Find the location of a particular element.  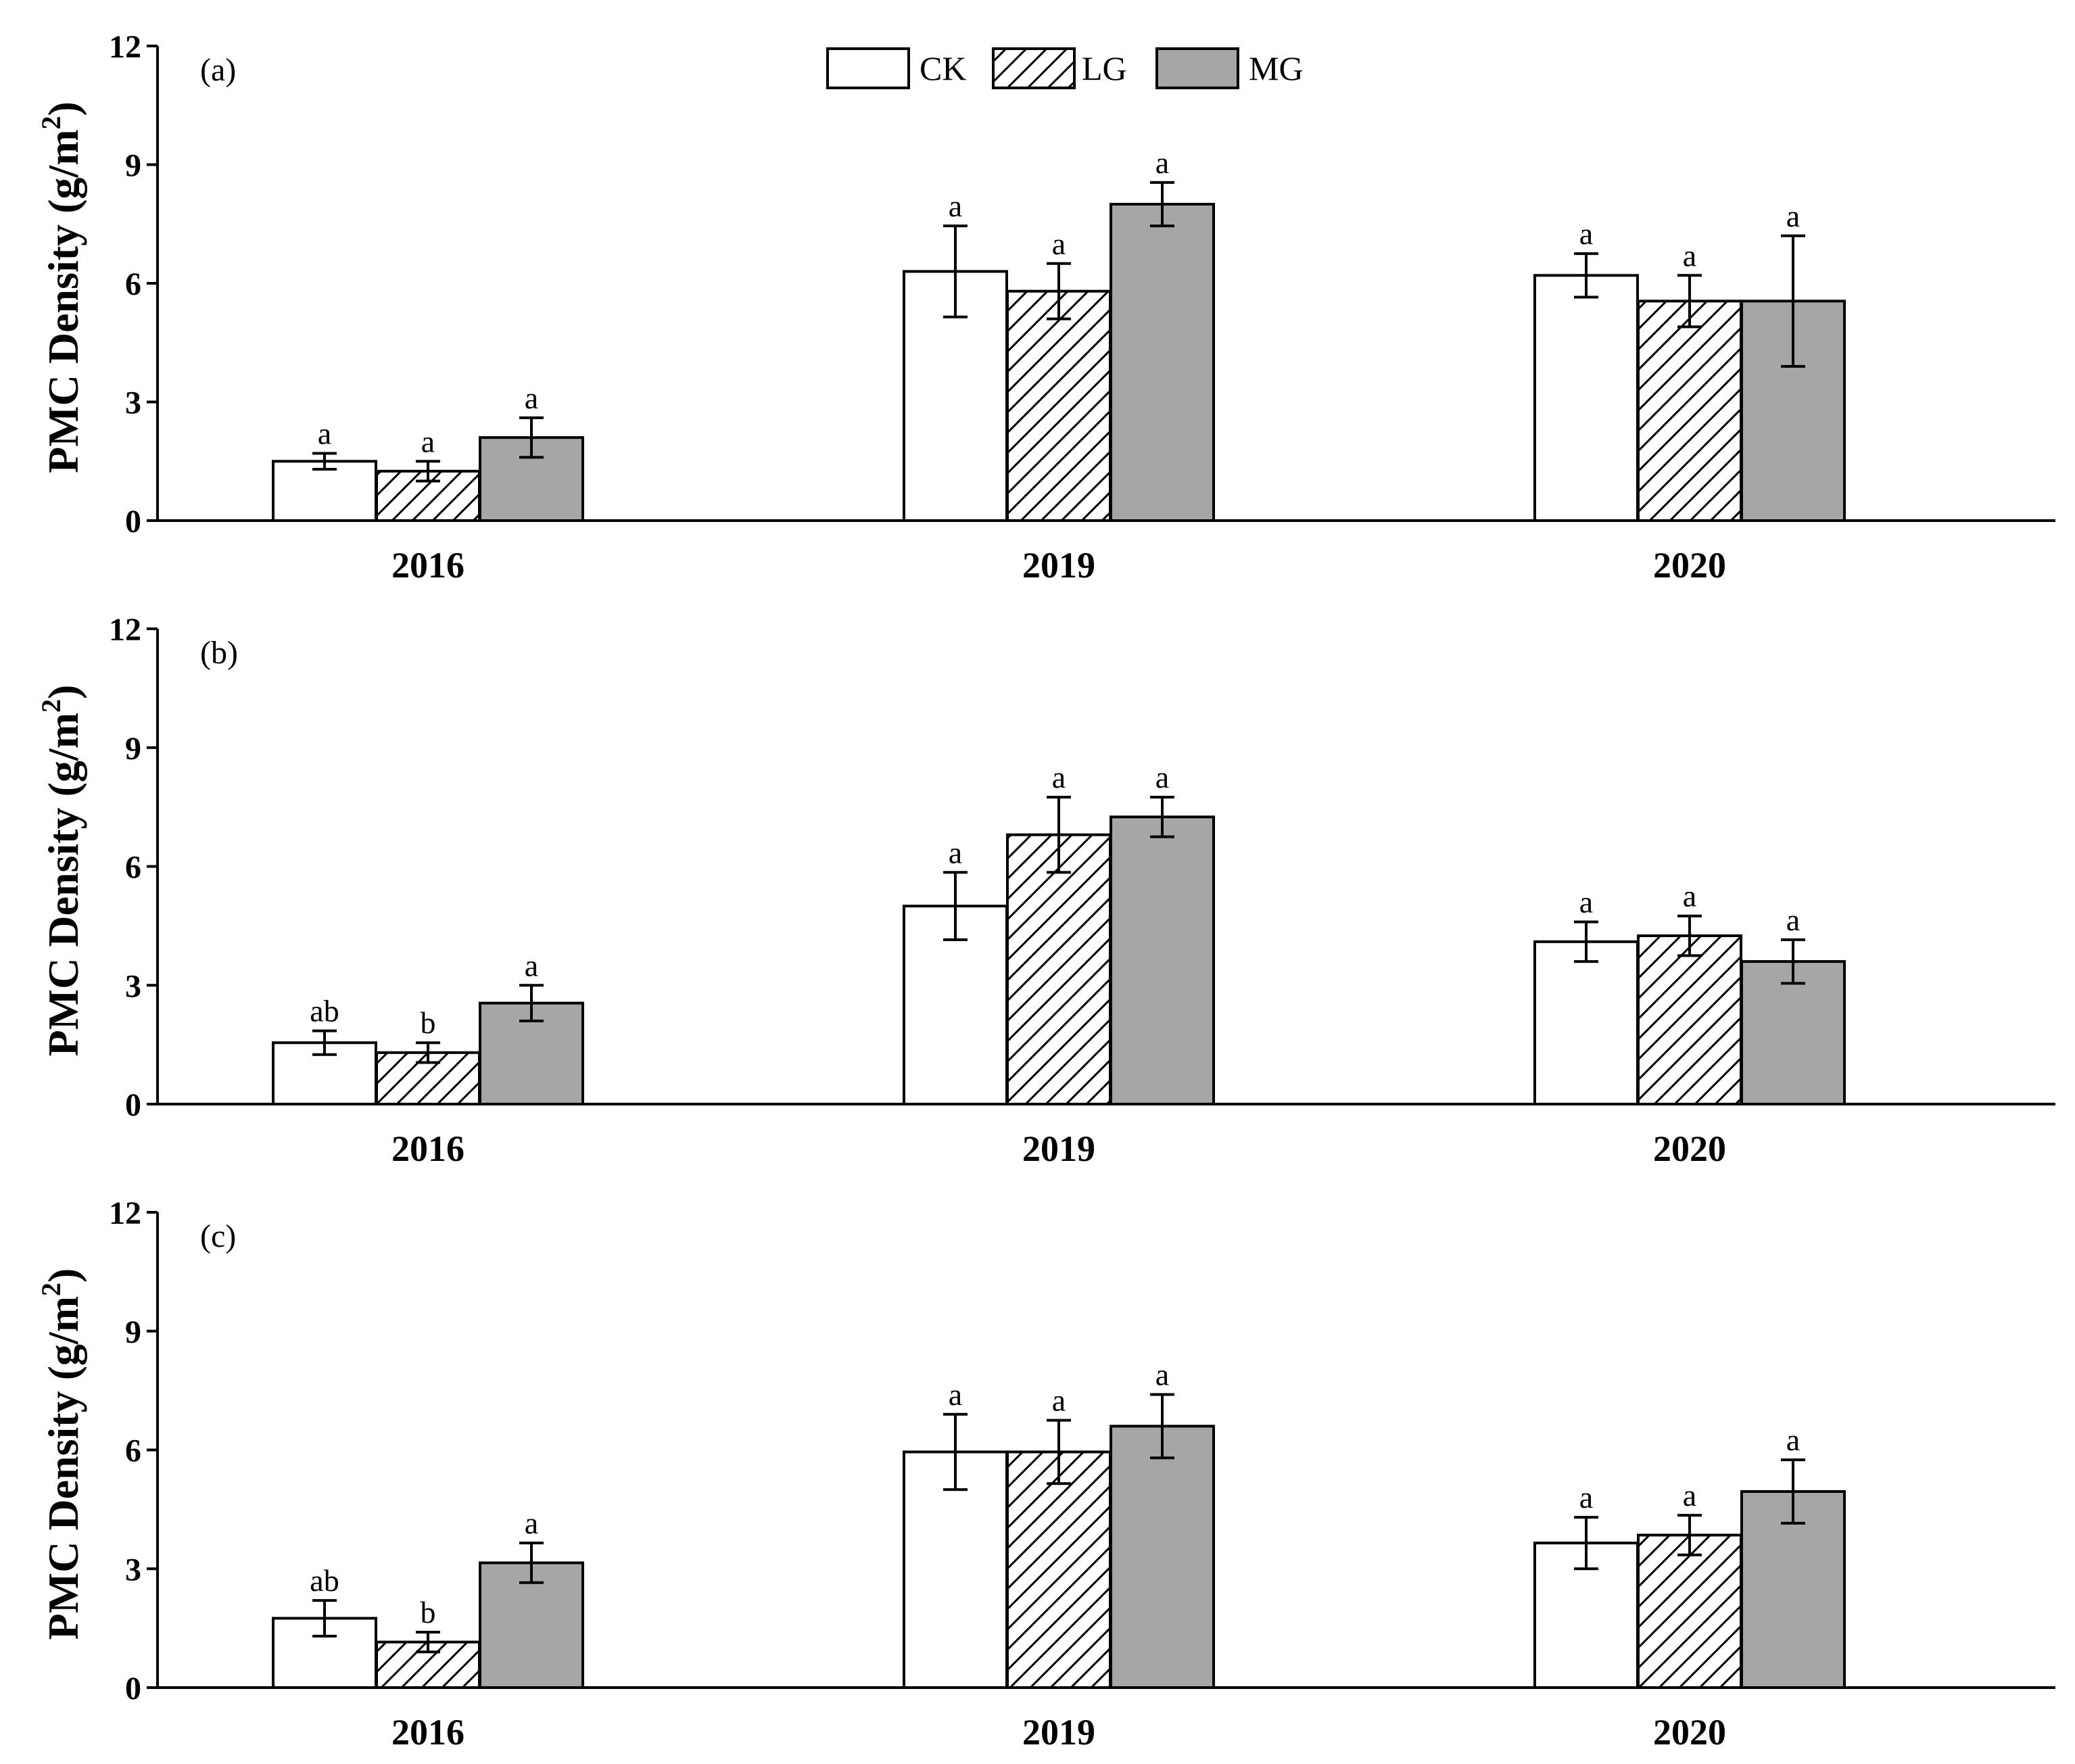

legend-label: MG is located at coordinates (1276, 68).